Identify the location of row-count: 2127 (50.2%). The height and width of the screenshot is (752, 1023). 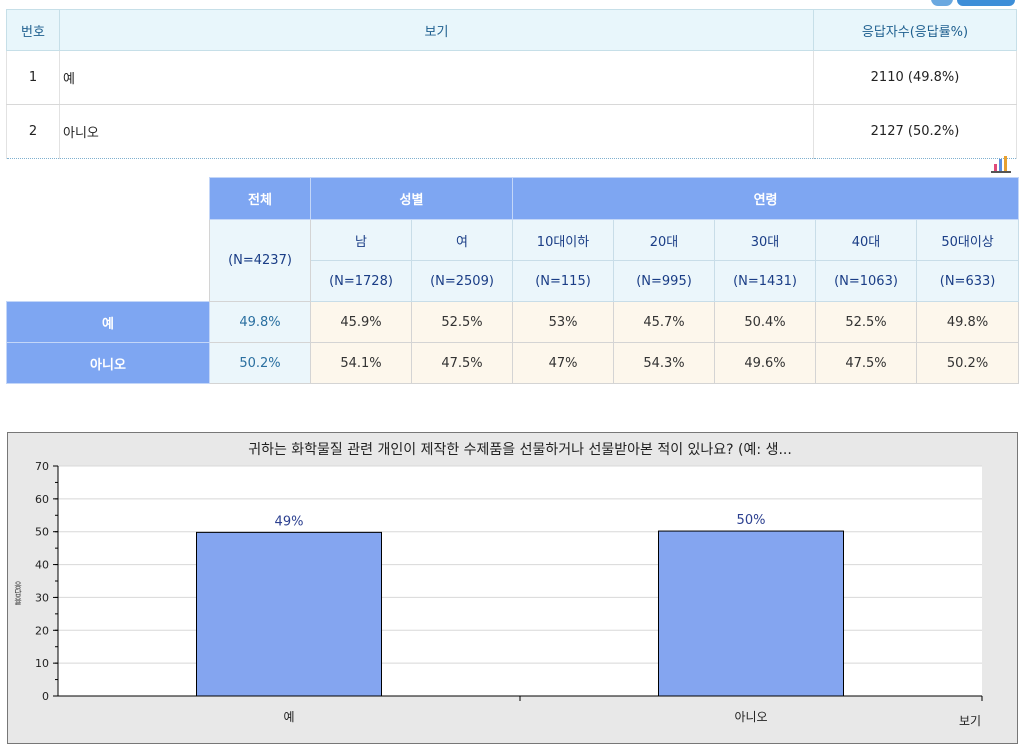
(915, 131).